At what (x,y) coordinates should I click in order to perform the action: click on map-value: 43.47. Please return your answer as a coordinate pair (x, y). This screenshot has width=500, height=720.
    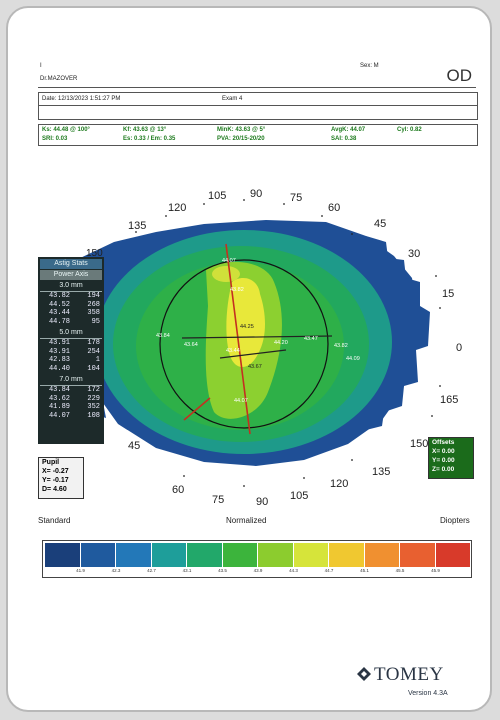
    Looking at the image, I should click on (311, 339).